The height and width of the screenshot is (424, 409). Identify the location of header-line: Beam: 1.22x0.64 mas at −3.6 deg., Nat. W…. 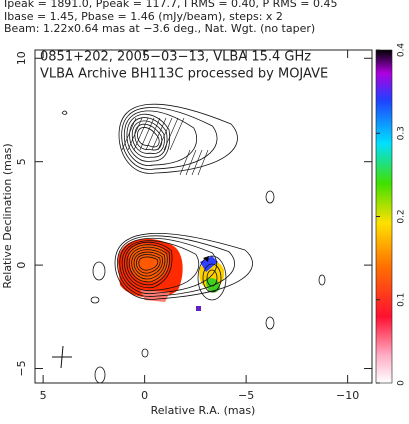
(159, 28).